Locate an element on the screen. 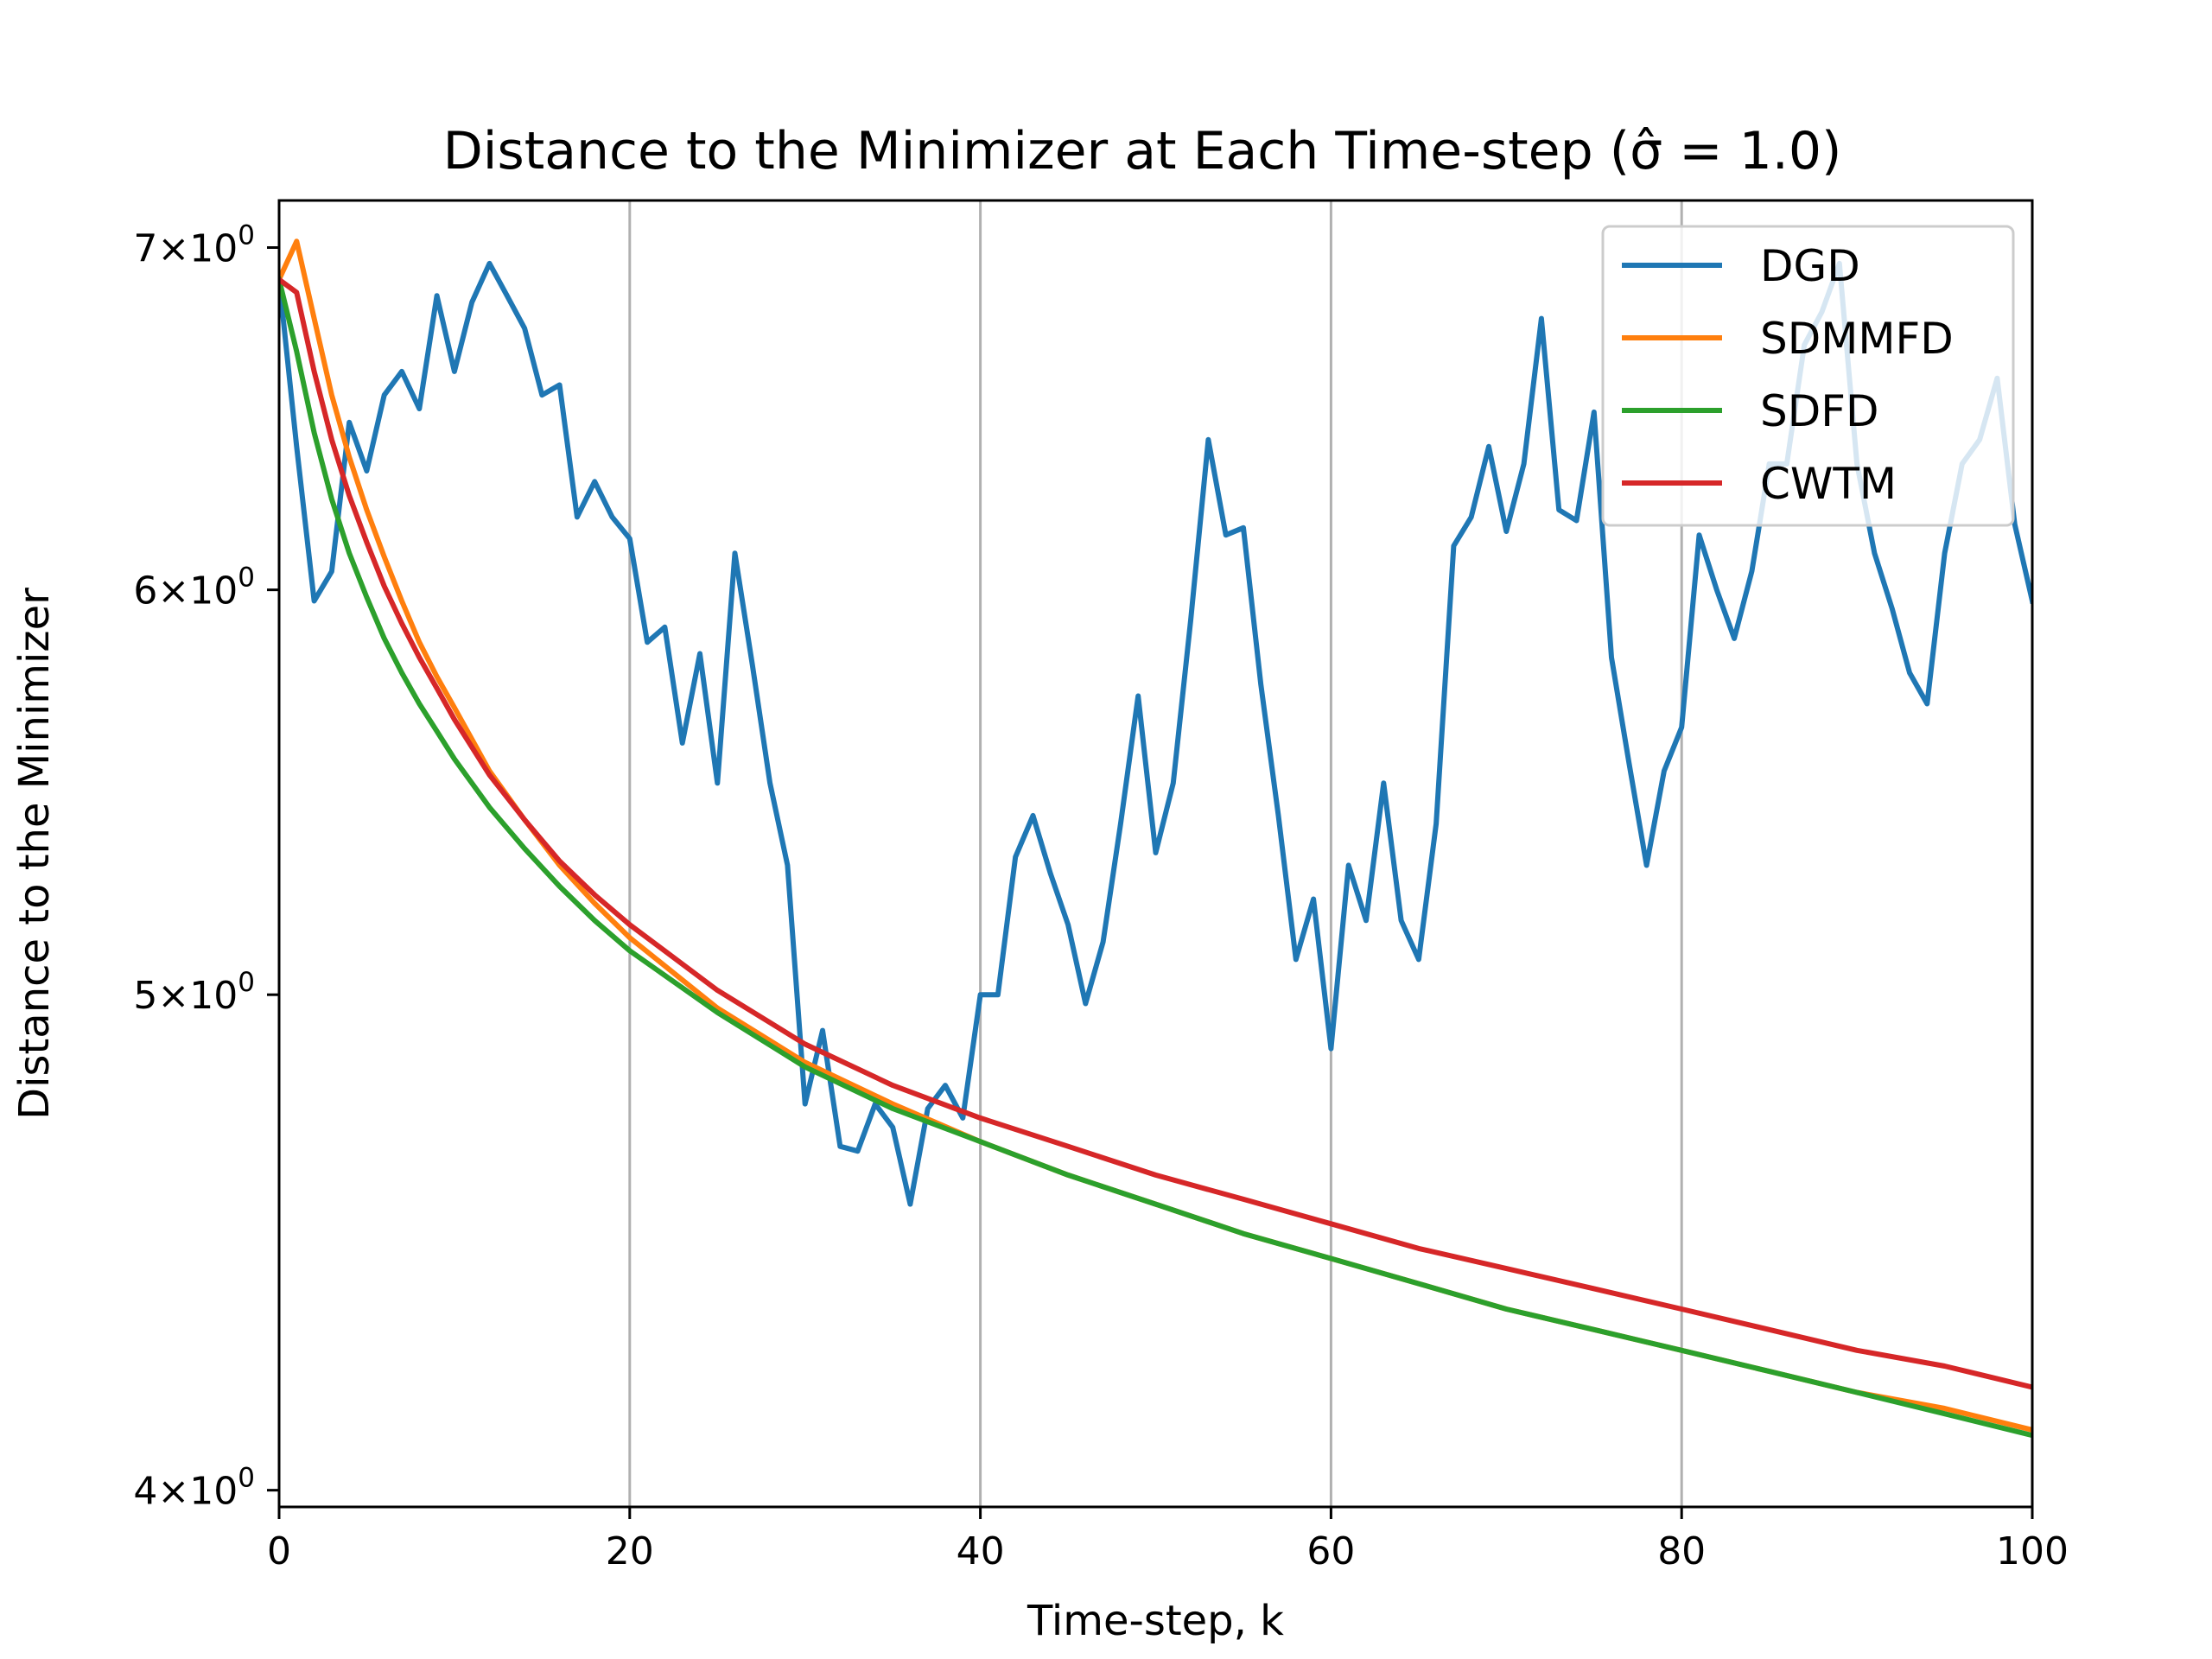 The image size is (2212, 1659). y-tick-label: 5×100 is located at coordinates (194, 992).